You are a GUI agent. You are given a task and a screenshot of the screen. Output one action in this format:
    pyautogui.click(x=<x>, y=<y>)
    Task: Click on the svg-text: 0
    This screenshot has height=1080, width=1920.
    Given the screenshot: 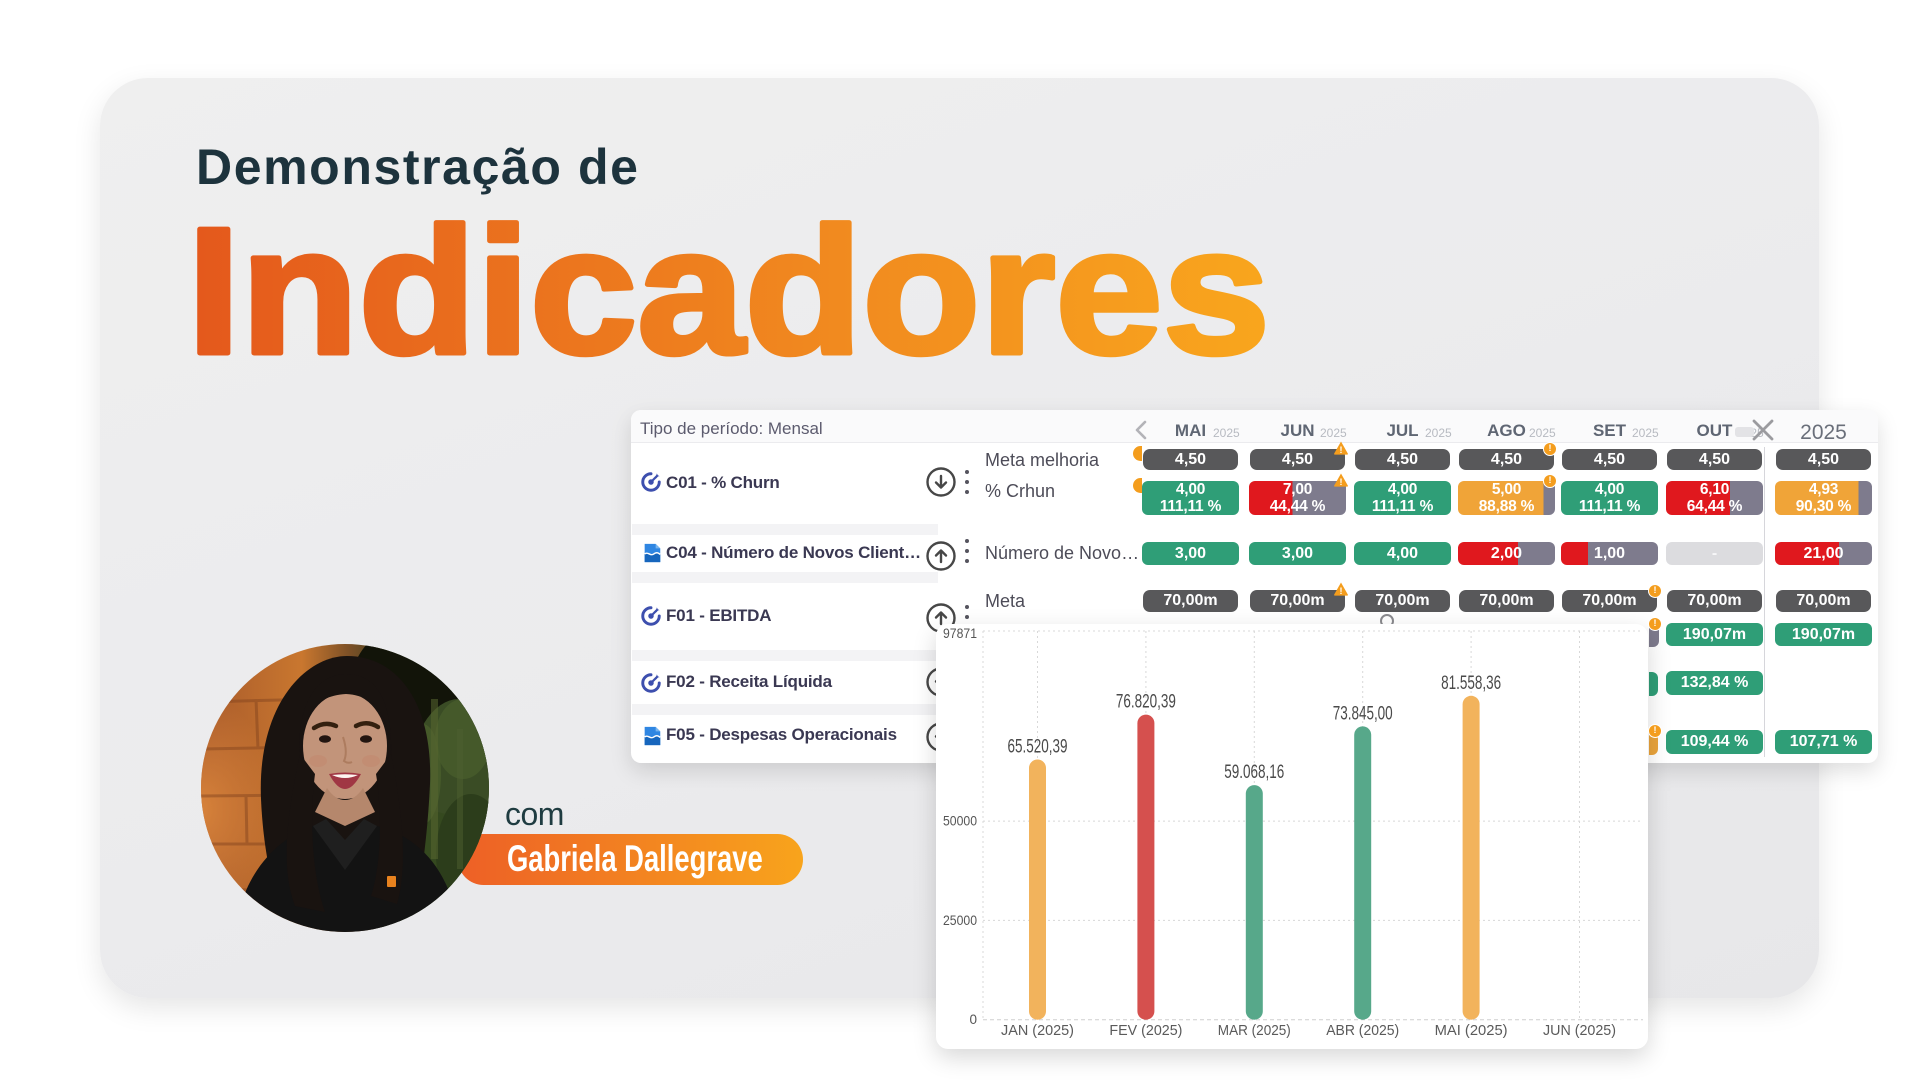 What is the action you would take?
    pyautogui.click(x=973, y=1019)
    